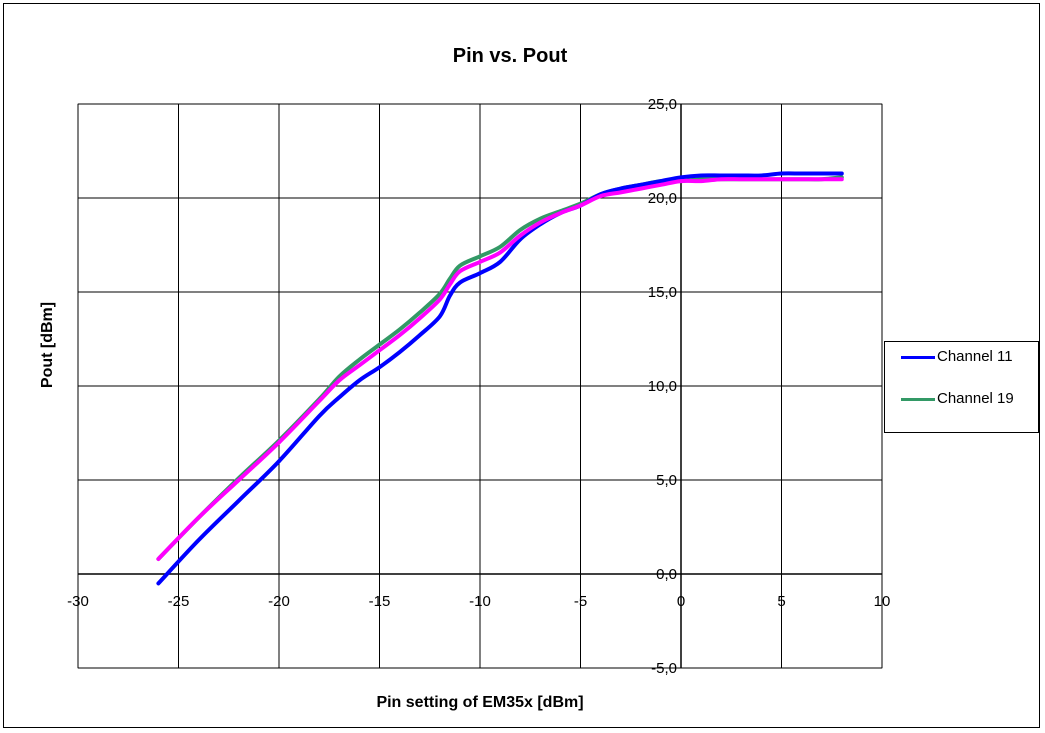  I want to click on x-tick-label: 10, so click(882, 601).